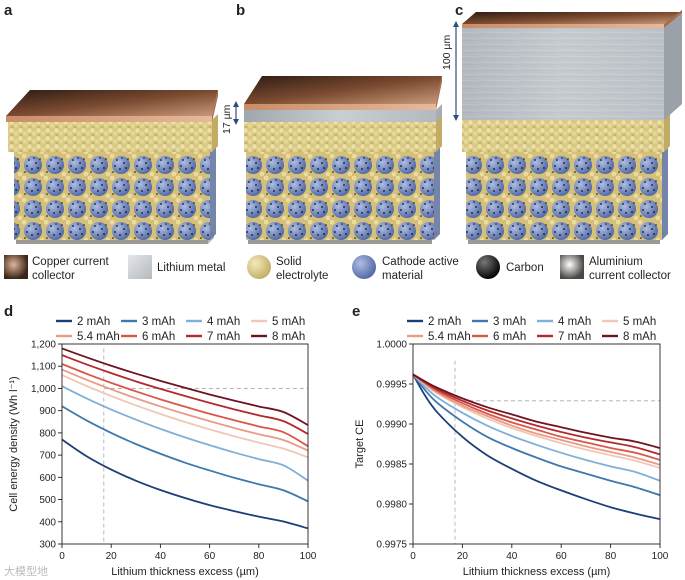 Image resolution: width=685 pixels, height=580 pixels. I want to click on legend-lithium: Lithium metal, so click(176, 267).